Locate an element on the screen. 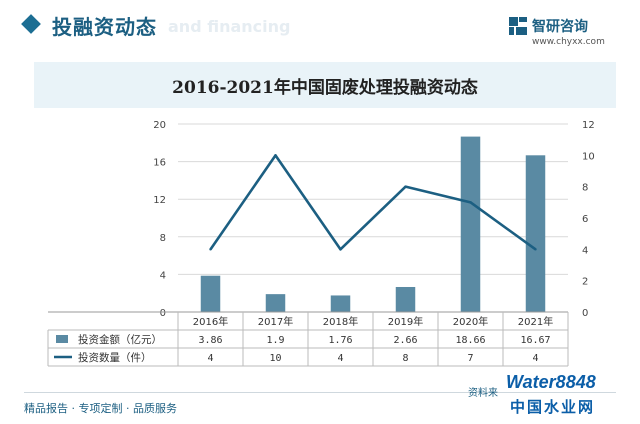 This screenshot has width=640, height=424. series-line is located at coordinates (373, 202).